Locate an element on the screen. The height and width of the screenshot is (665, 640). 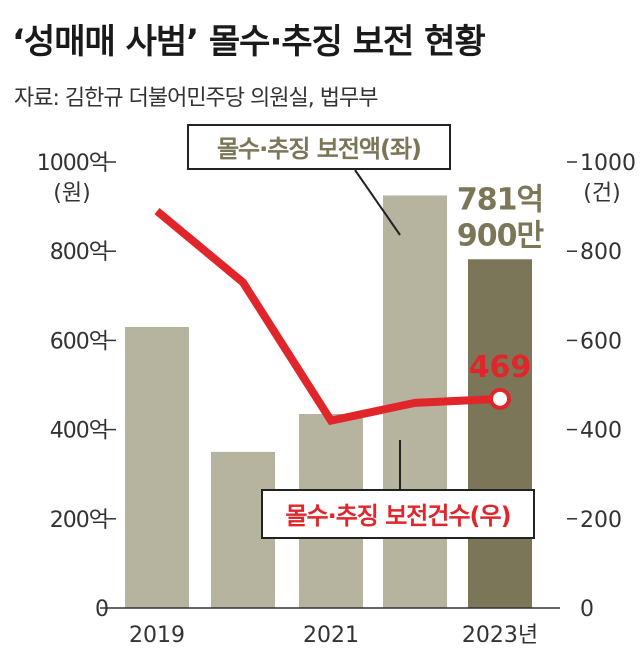
line-value-label: 469 is located at coordinates (500, 367).